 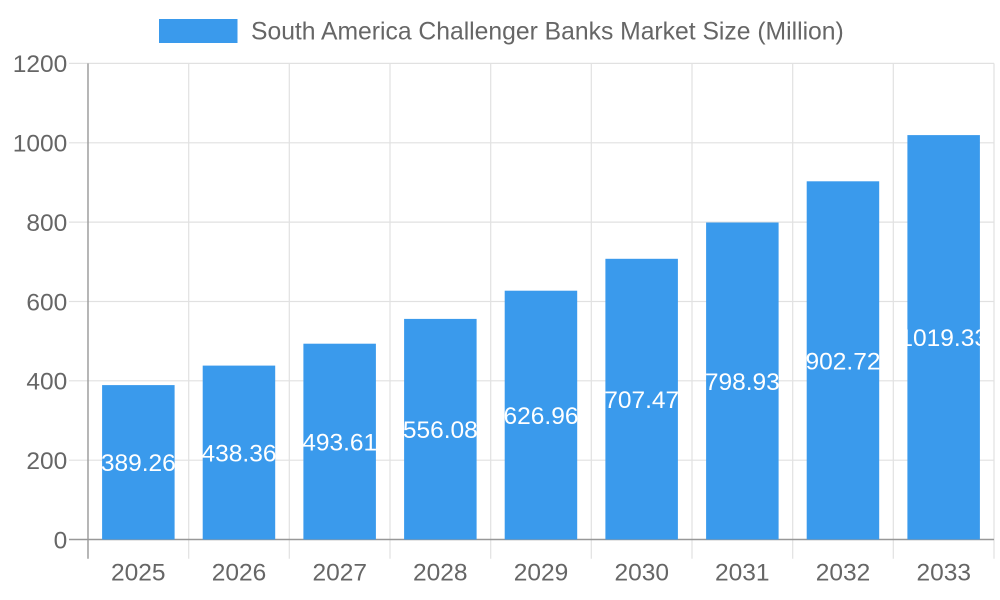 I want to click on svg-text: 2028, so click(x=440, y=572).